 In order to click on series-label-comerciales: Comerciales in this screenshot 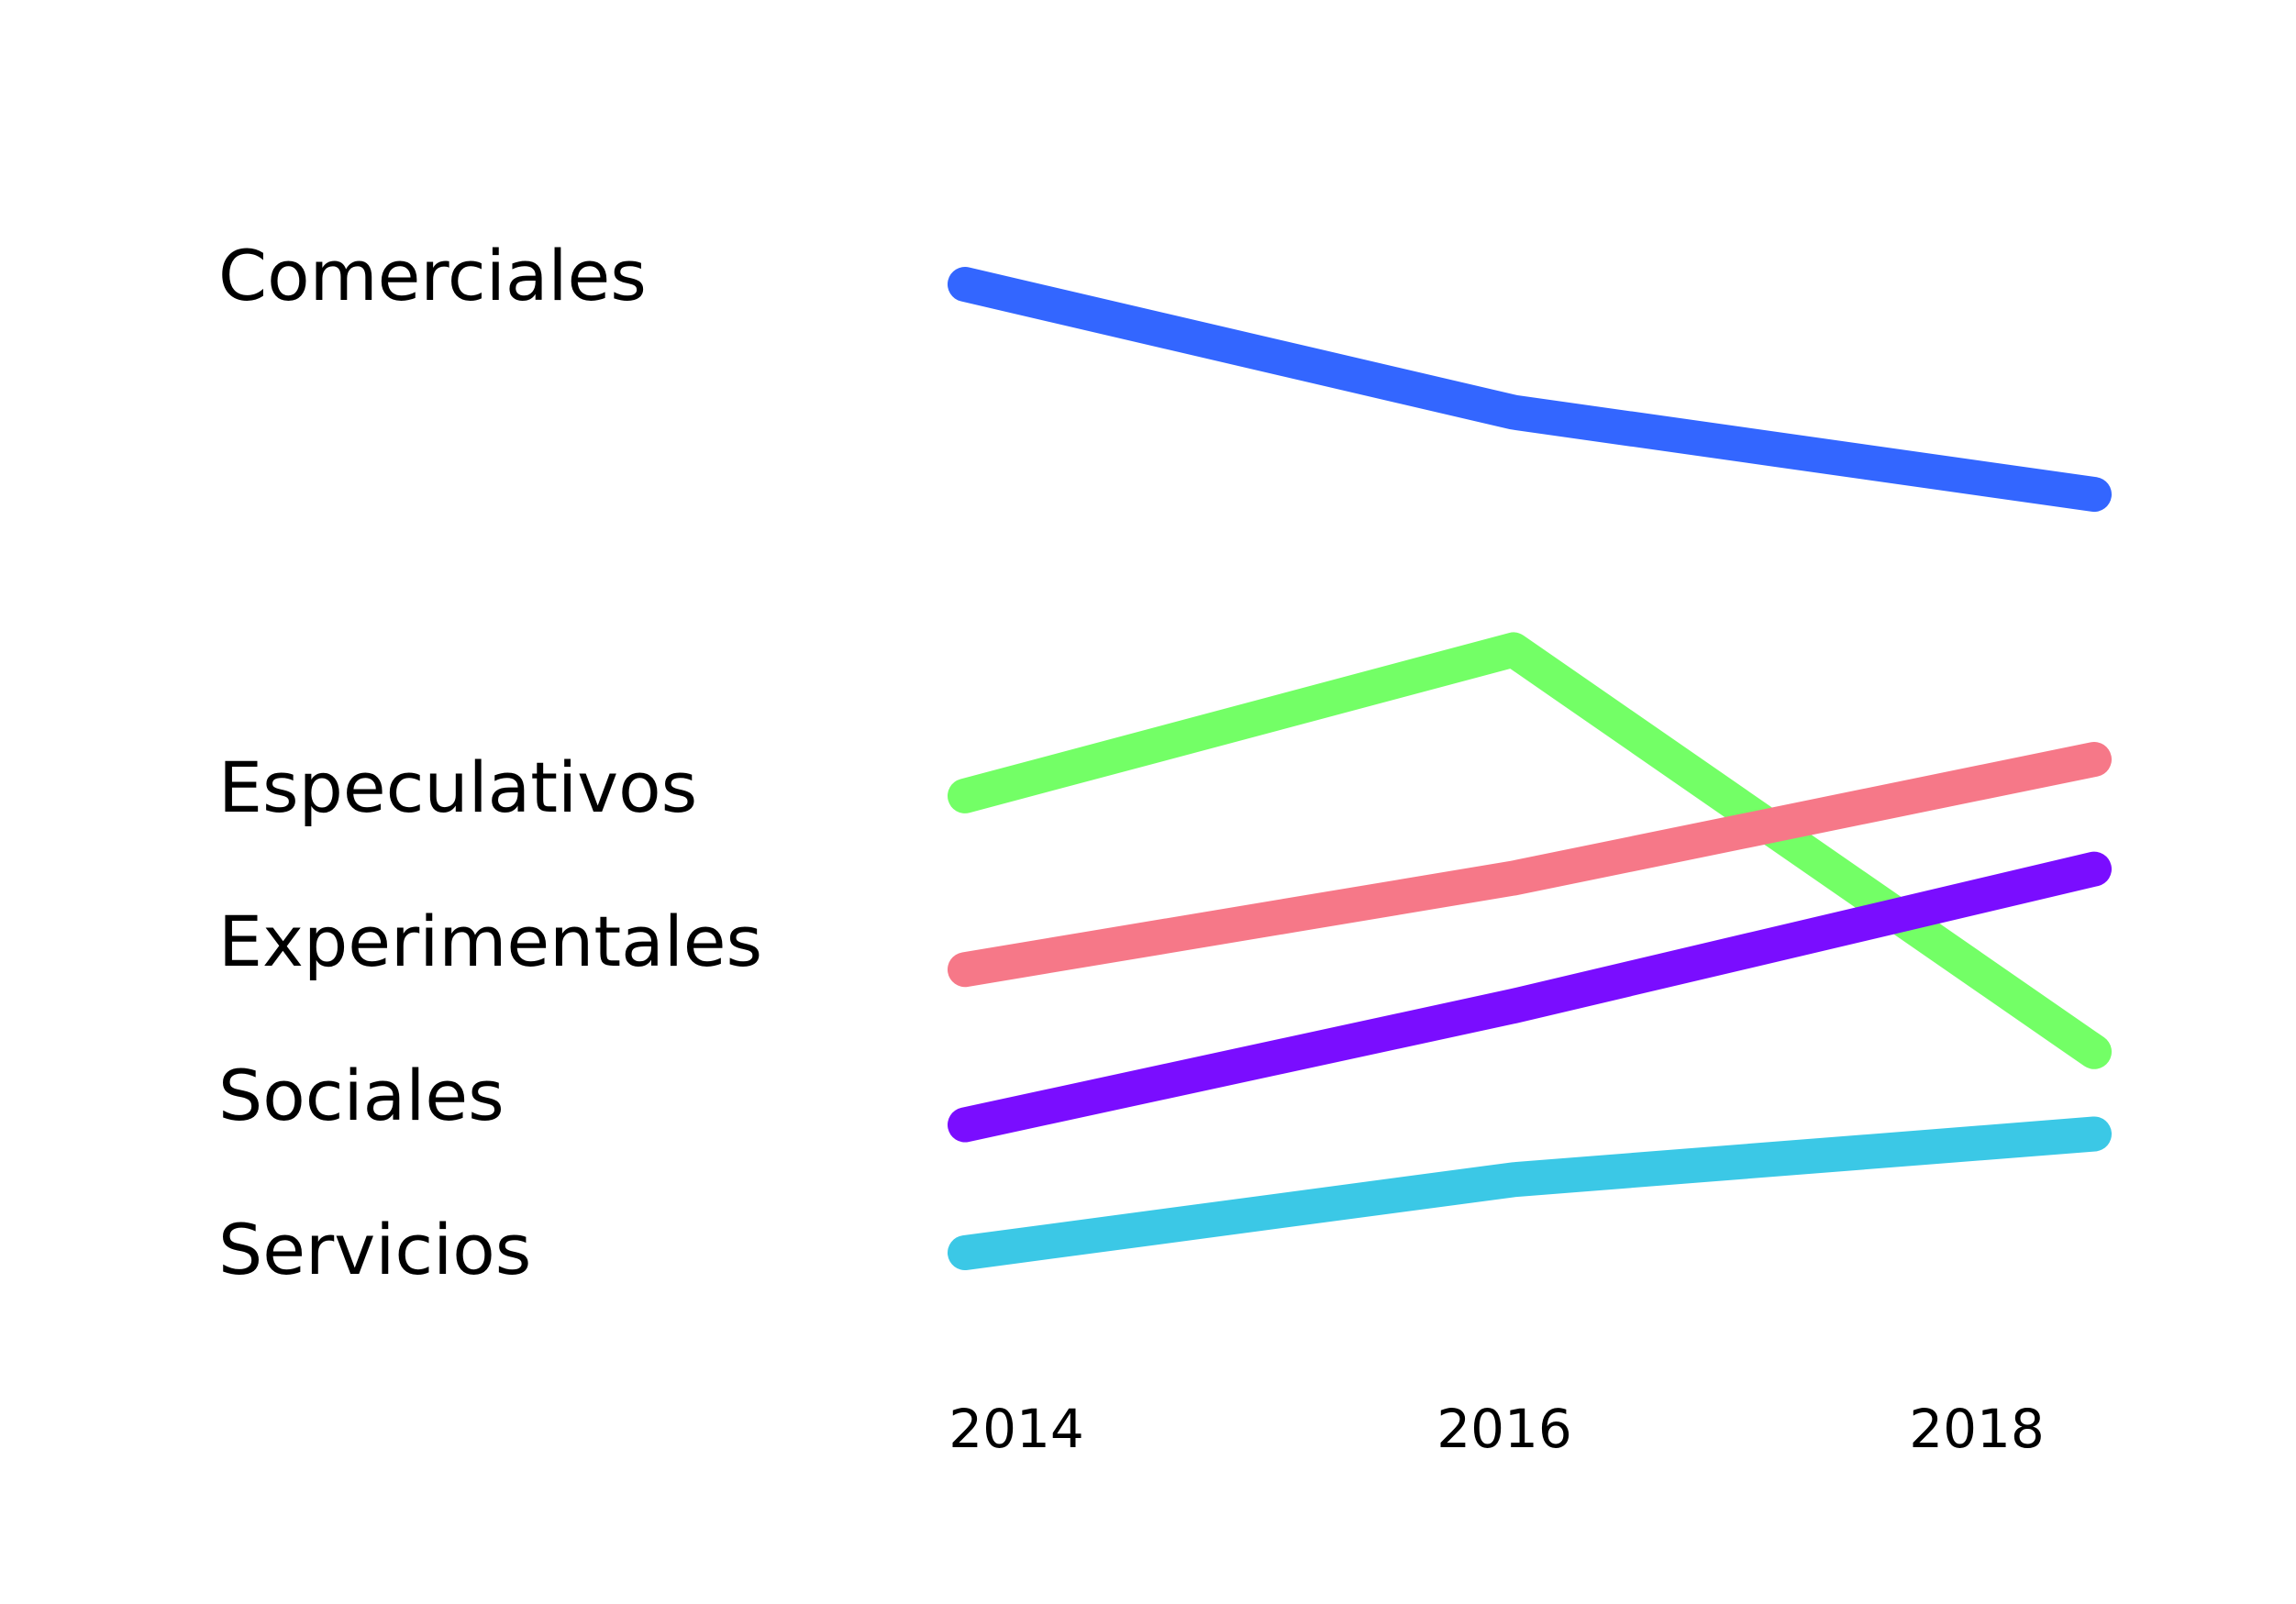, I will do `click(432, 275)`.